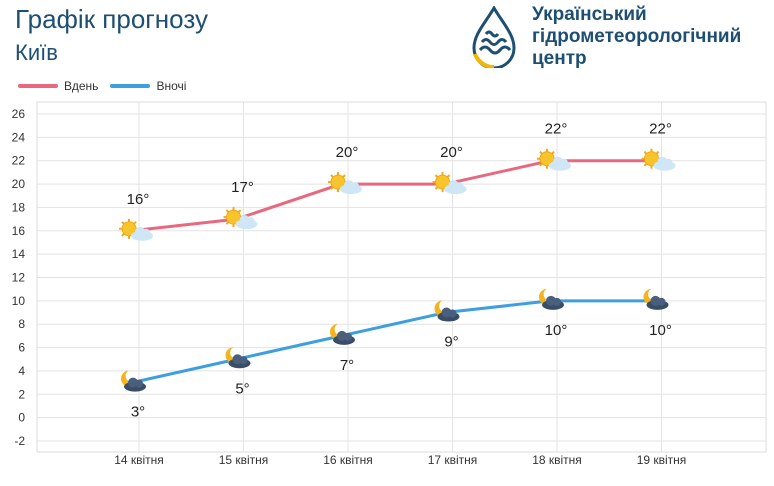 The height and width of the screenshot is (486, 774). Describe the element at coordinates (19, 231) in the screenshot. I see `y-tick-label: 16` at that location.